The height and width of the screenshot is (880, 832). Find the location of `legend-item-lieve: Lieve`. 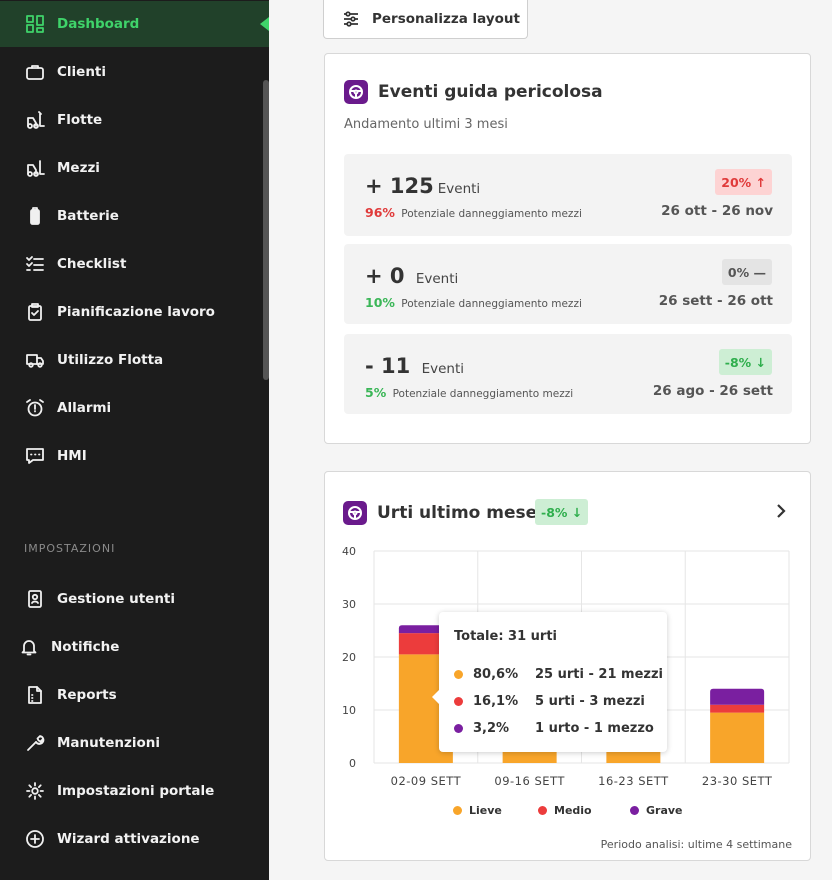

legend-item-lieve: Lieve is located at coordinates (477, 810).